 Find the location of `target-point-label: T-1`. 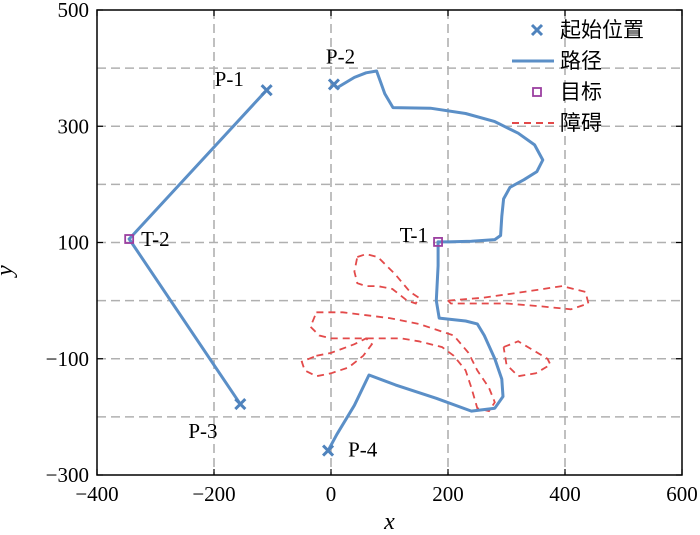

target-point-label: T-1 is located at coordinates (414, 235).